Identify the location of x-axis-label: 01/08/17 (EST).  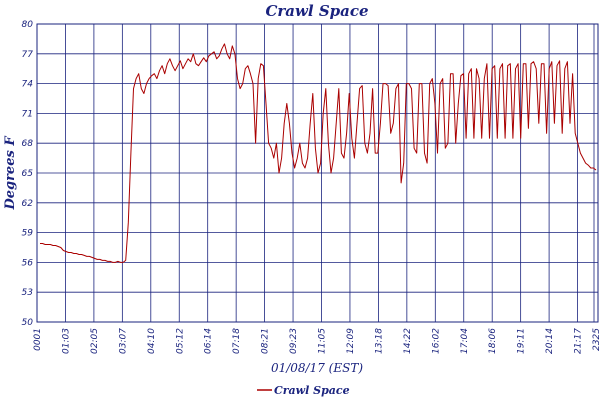
(317, 368).